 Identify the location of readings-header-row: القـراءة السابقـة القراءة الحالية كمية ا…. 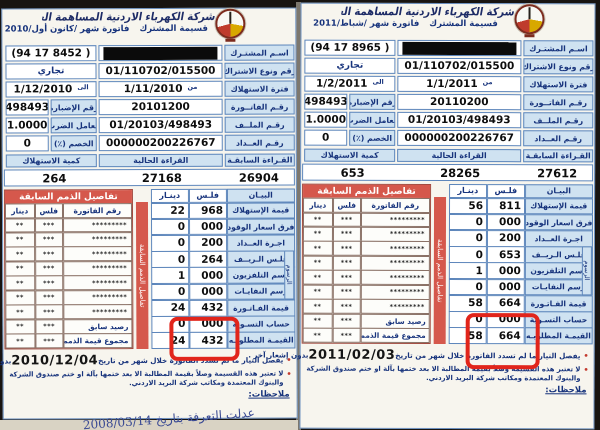
(149, 160).